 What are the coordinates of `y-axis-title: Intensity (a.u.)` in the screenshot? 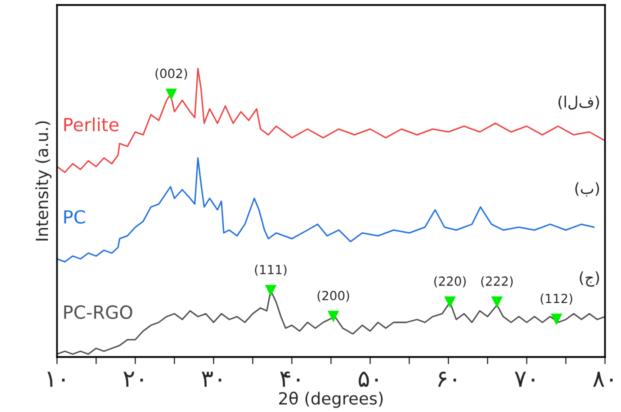 It's located at (43, 180).